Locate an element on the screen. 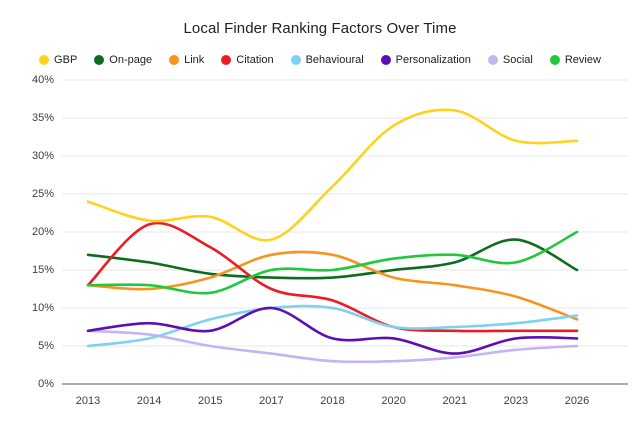  series-line-personalization is located at coordinates (332, 330).